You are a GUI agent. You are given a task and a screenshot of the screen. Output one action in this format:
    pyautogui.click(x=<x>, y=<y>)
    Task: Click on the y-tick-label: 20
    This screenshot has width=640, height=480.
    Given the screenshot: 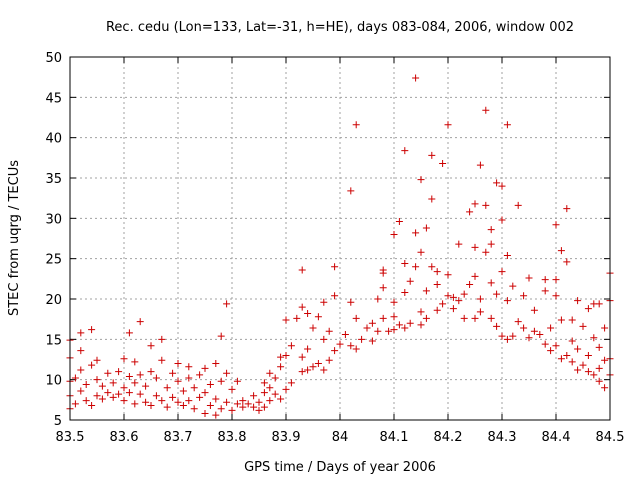 What is the action you would take?
    pyautogui.click(x=53, y=300)
    